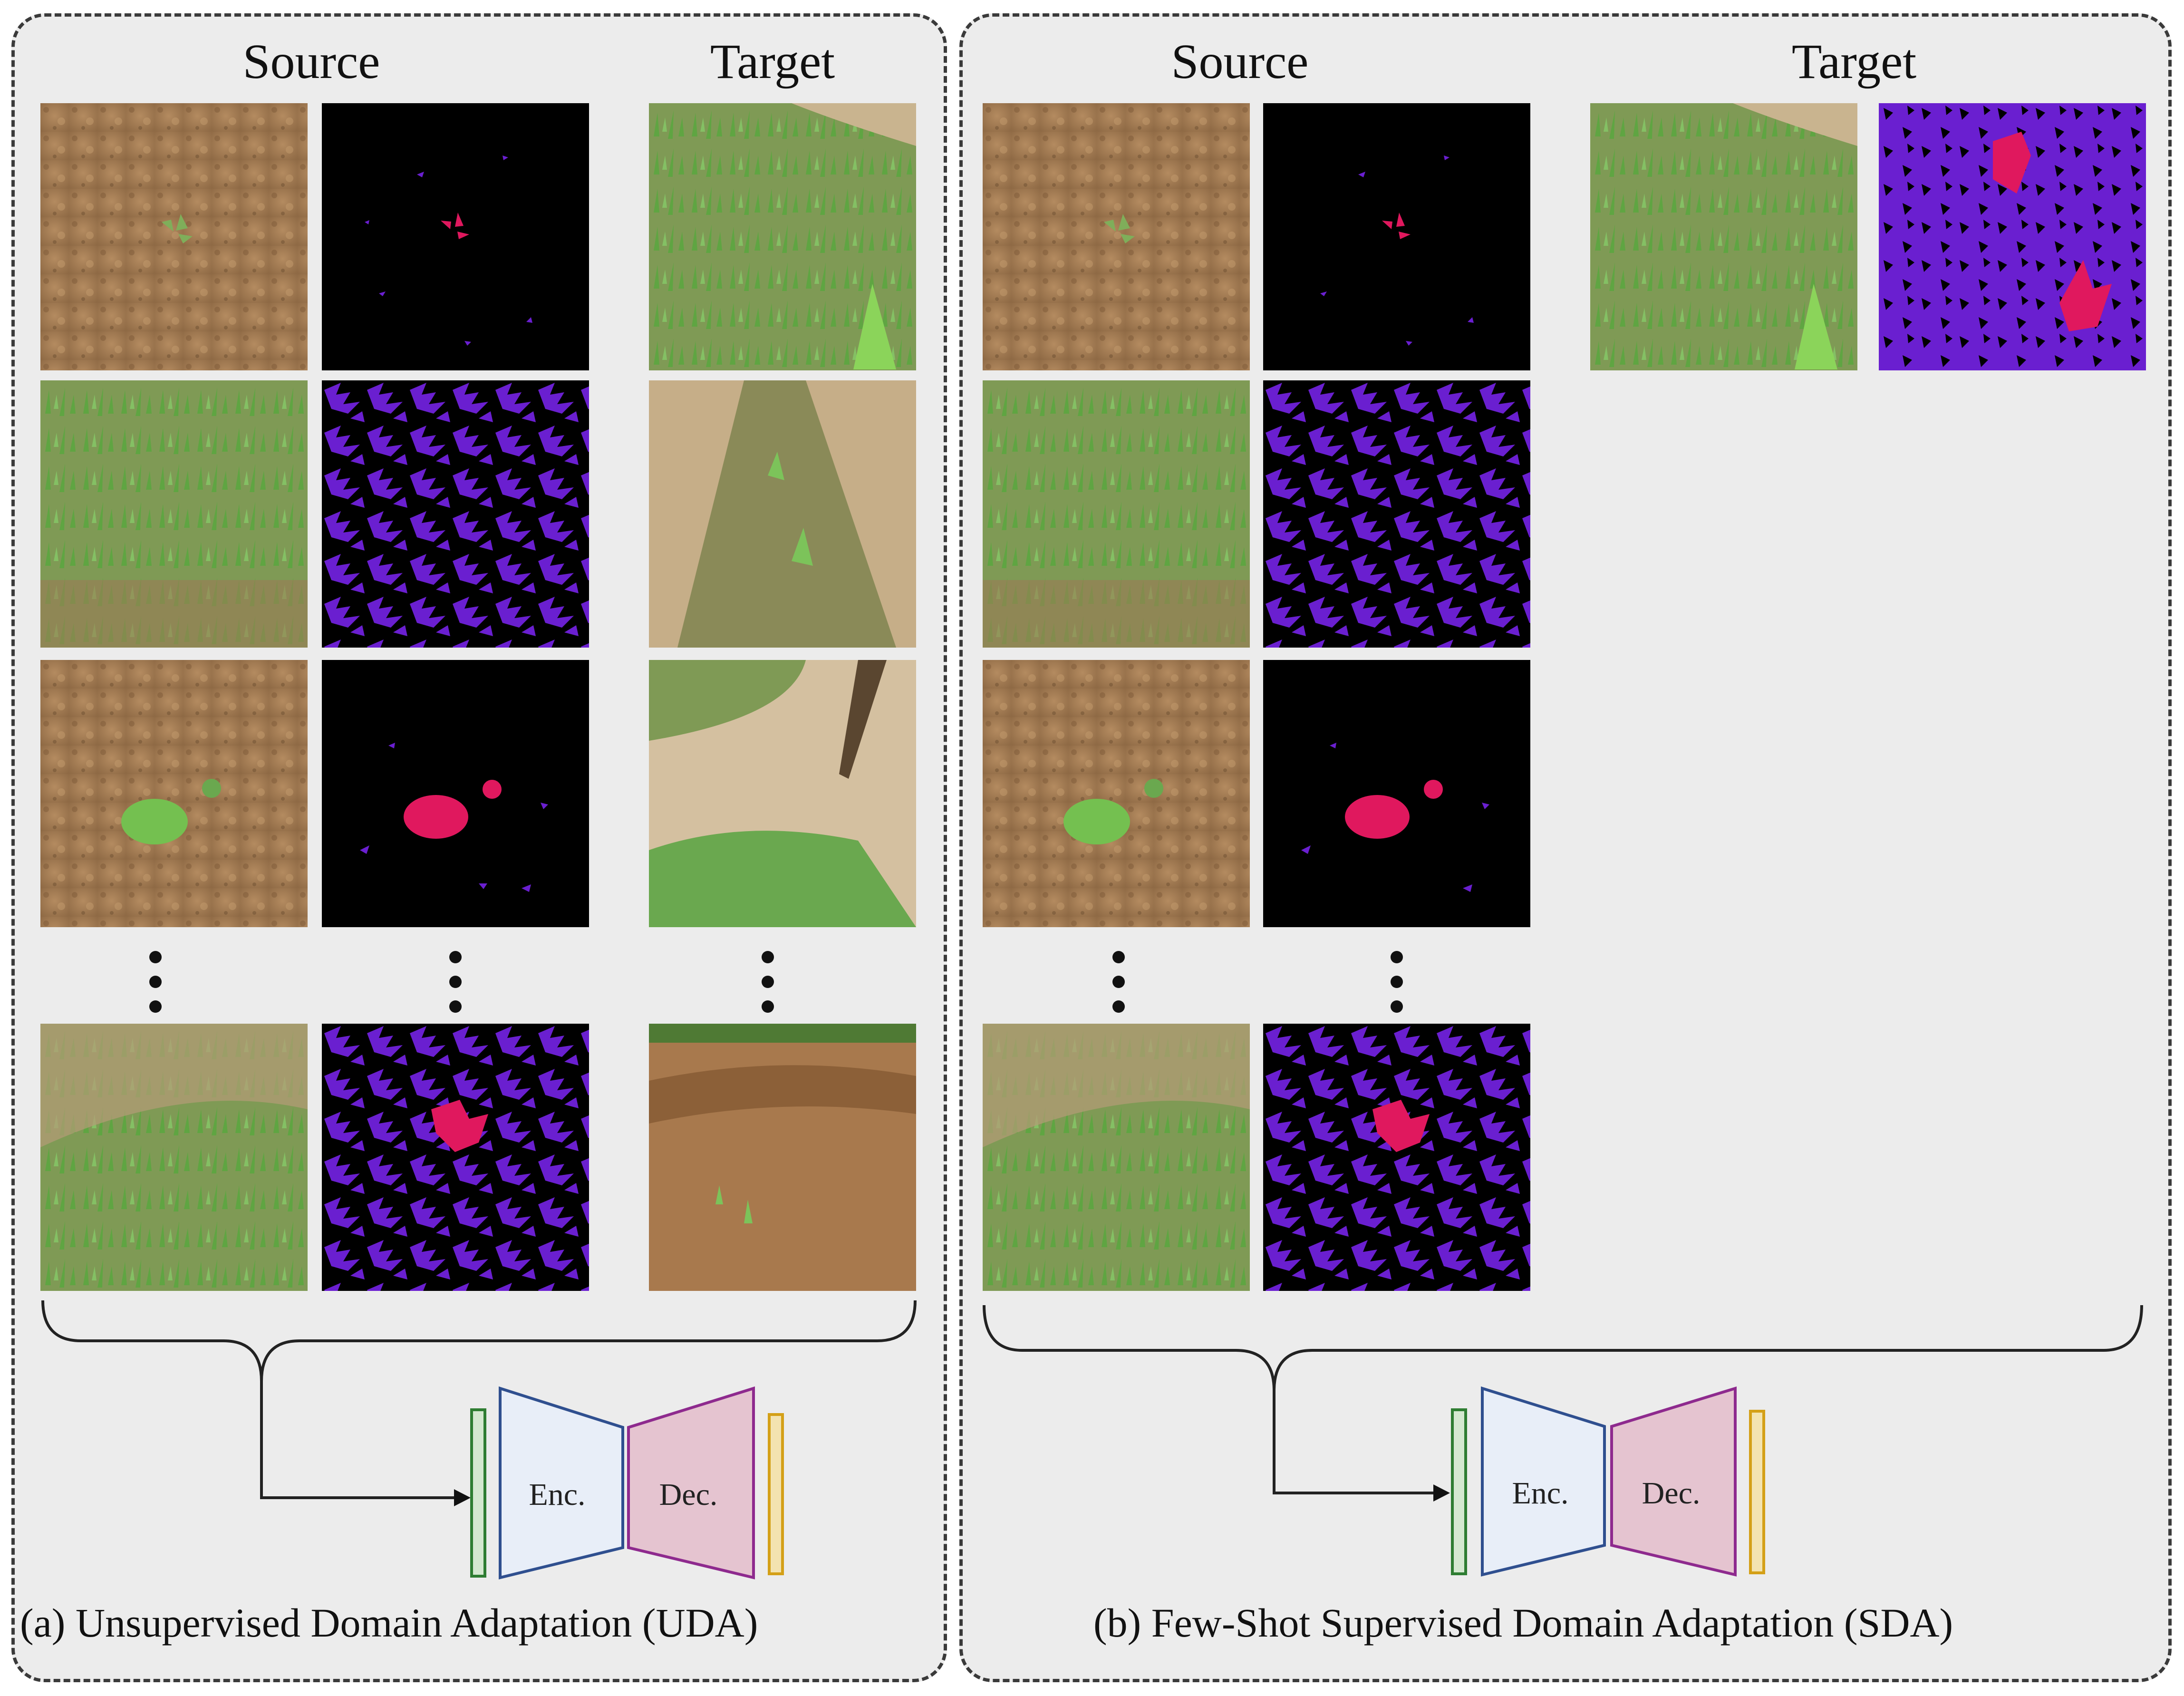 The image size is (2184, 1696). What do you see at coordinates (1757, 1492) in the screenshot?
I see `sda-output-bar` at bounding box center [1757, 1492].